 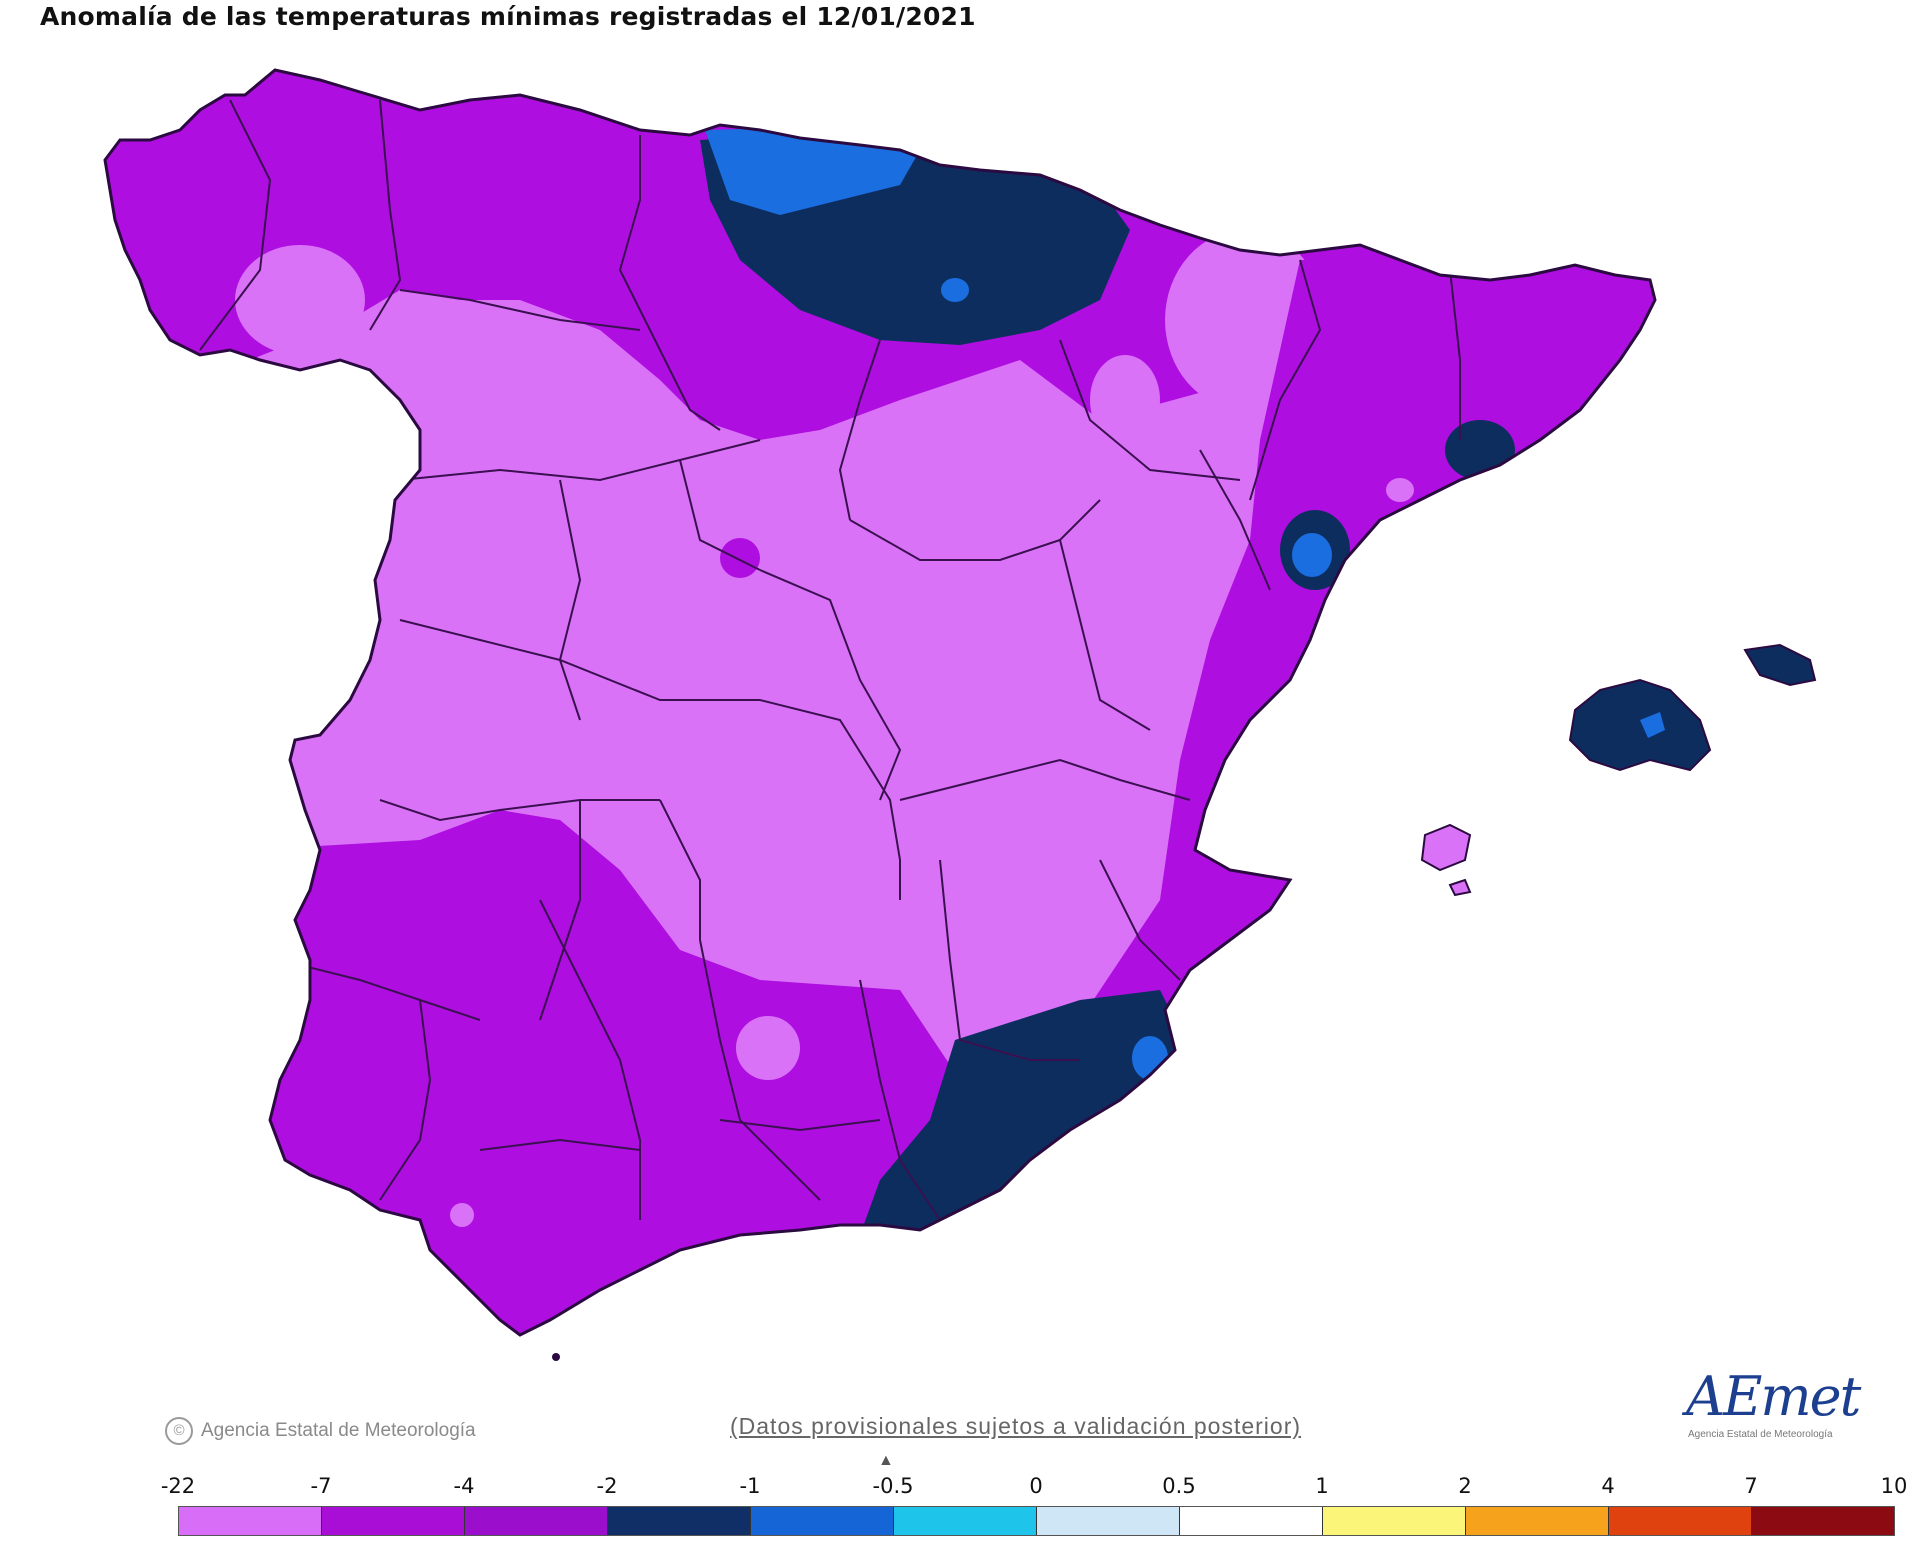 What do you see at coordinates (1780, 665) in the screenshot?
I see `island-menorca` at bounding box center [1780, 665].